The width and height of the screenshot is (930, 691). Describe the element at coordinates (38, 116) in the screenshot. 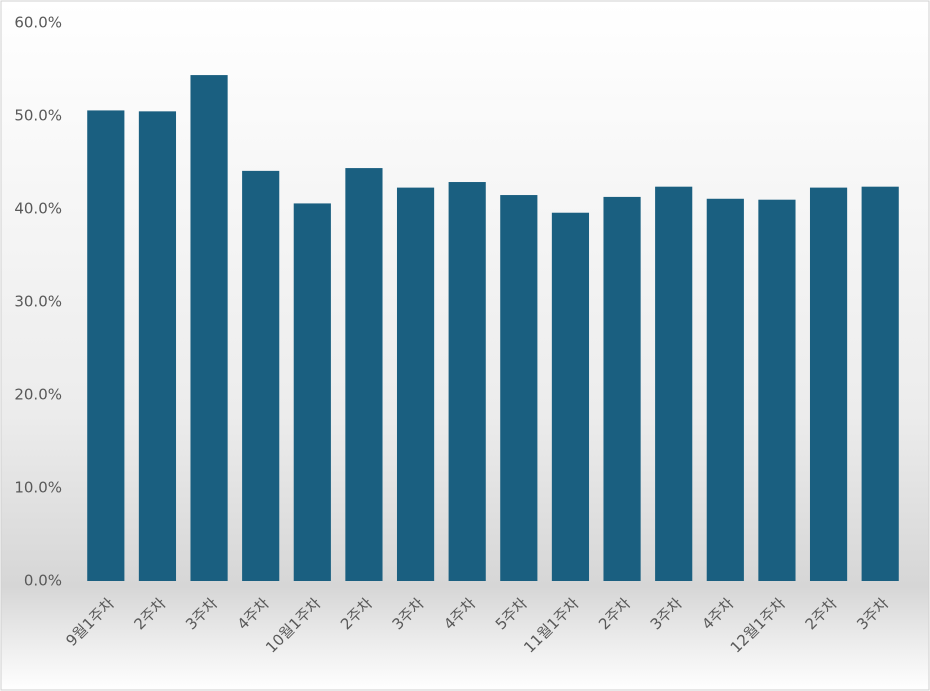

I see `y-tick-label: 50.0%` at that location.